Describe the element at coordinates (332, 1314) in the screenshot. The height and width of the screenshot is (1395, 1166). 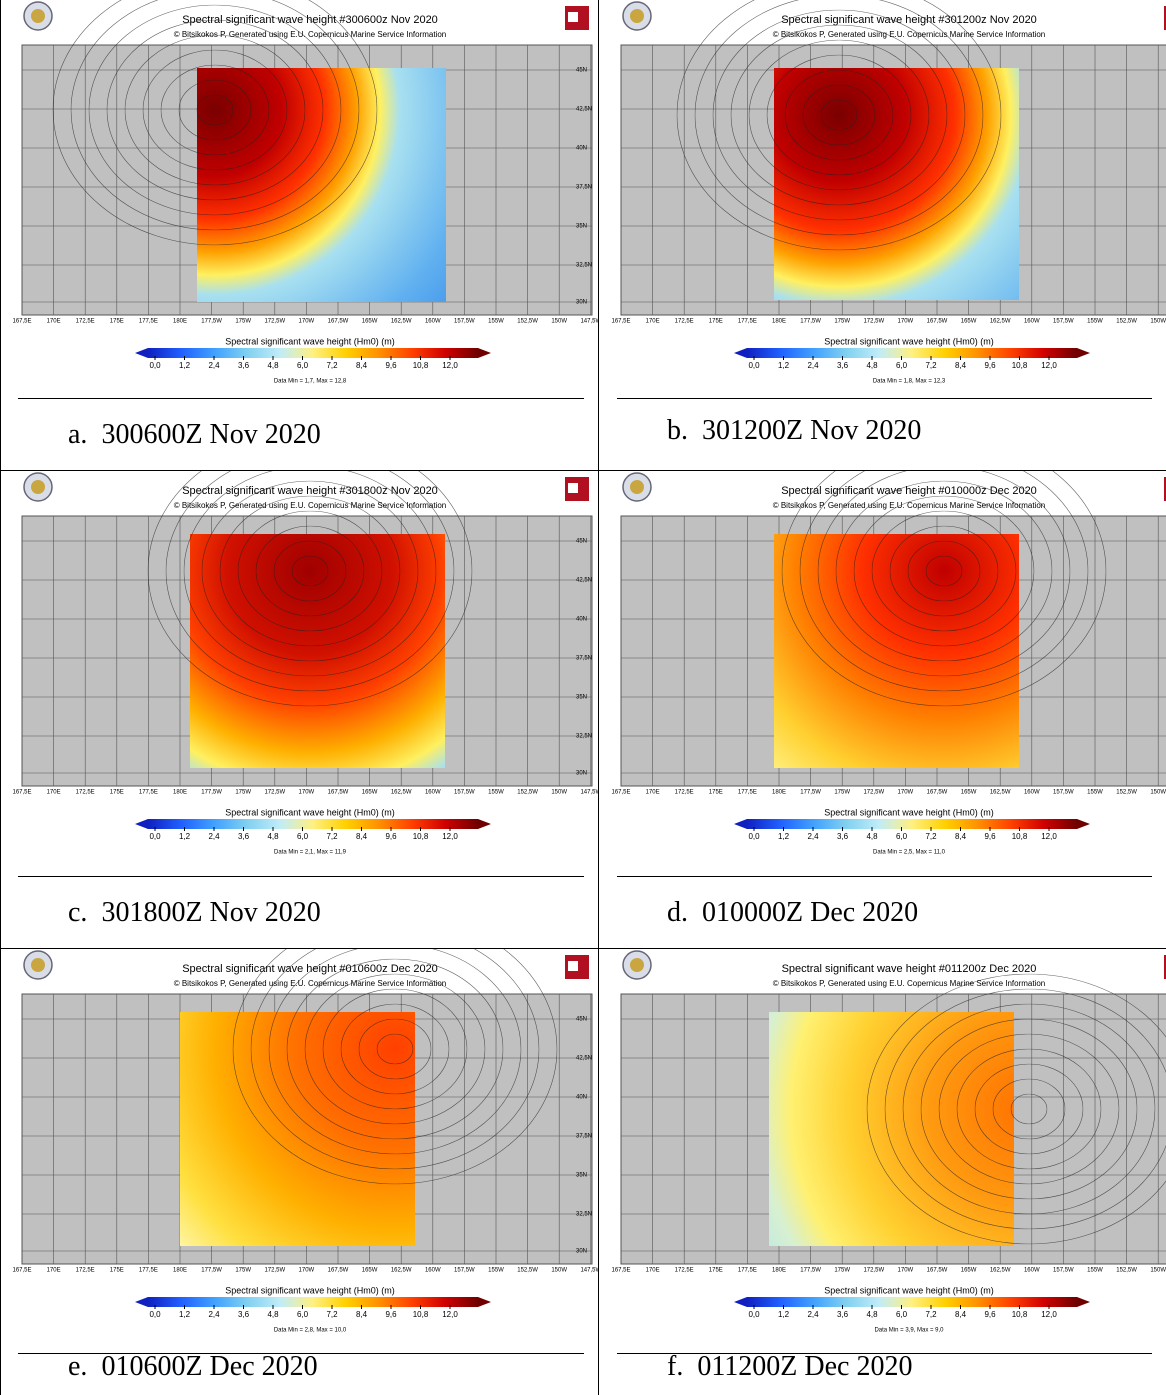
I see `colorbar-tick-label: 7,2` at that location.